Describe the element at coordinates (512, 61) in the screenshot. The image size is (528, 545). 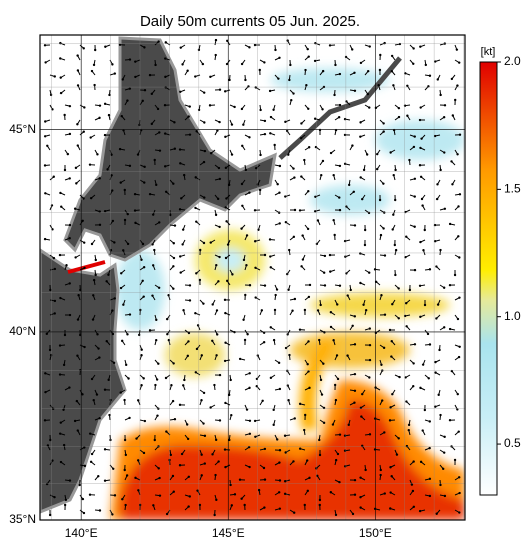
I see `colorbar-tick-label: 2.0` at that location.